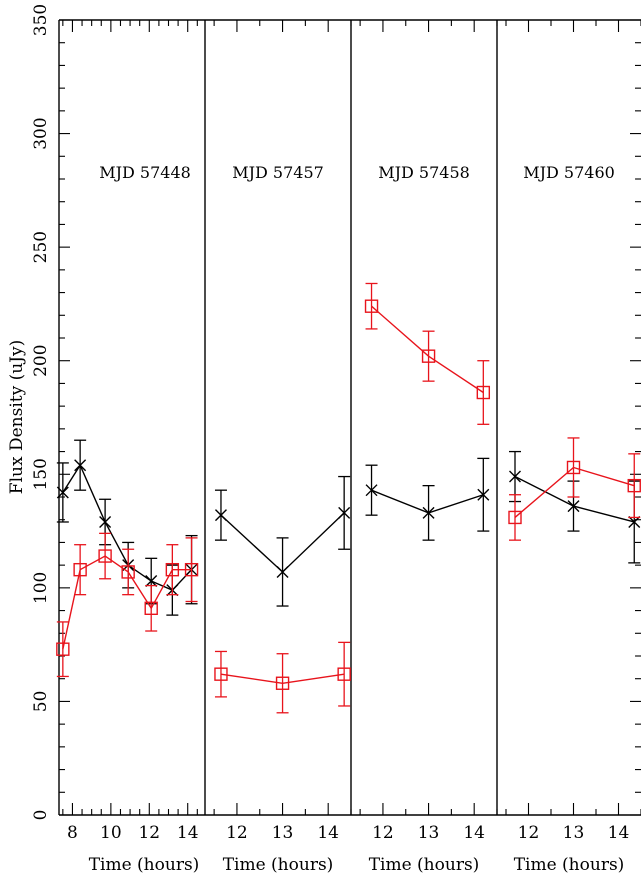  What do you see at coordinates (41, 247) in the screenshot?
I see `y-tick-label: 250` at bounding box center [41, 247].